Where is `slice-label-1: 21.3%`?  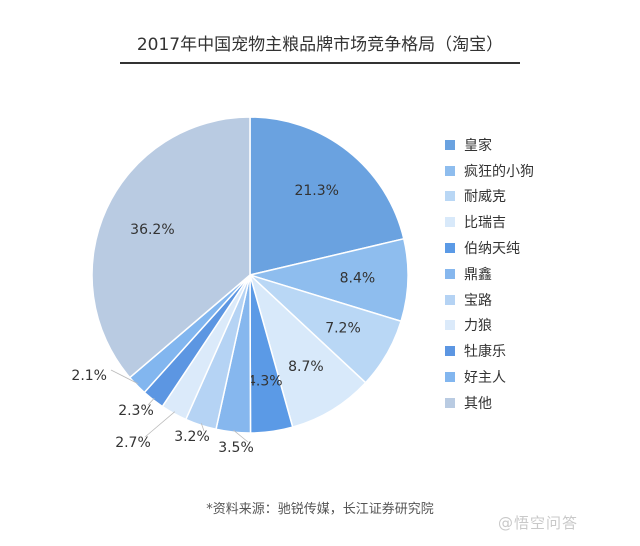
slice-label-1: 21.3% is located at coordinates (316, 191).